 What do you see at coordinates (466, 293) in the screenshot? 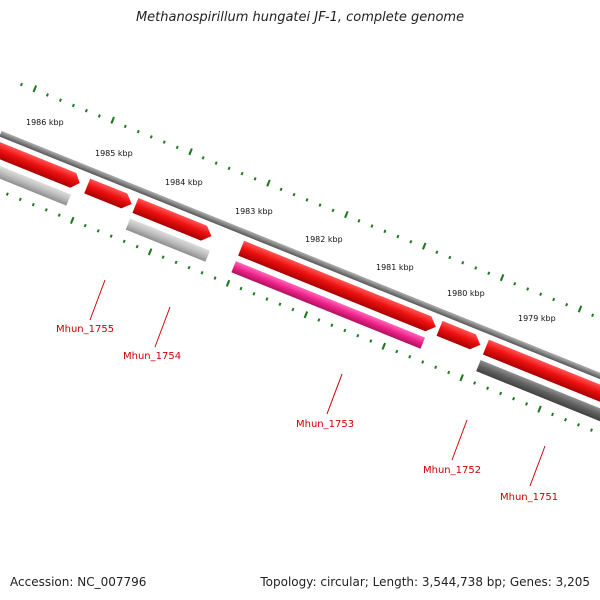
I see `scale-label: 1980 kbp` at bounding box center [466, 293].